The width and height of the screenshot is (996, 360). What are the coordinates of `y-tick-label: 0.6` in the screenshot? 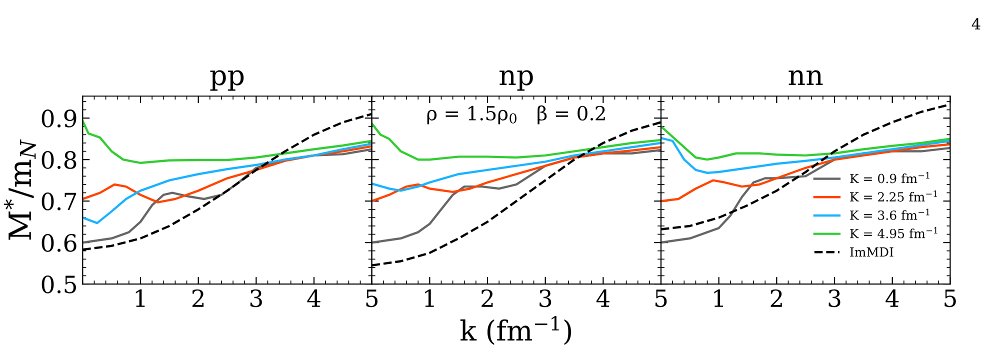 It's located at (59, 243).